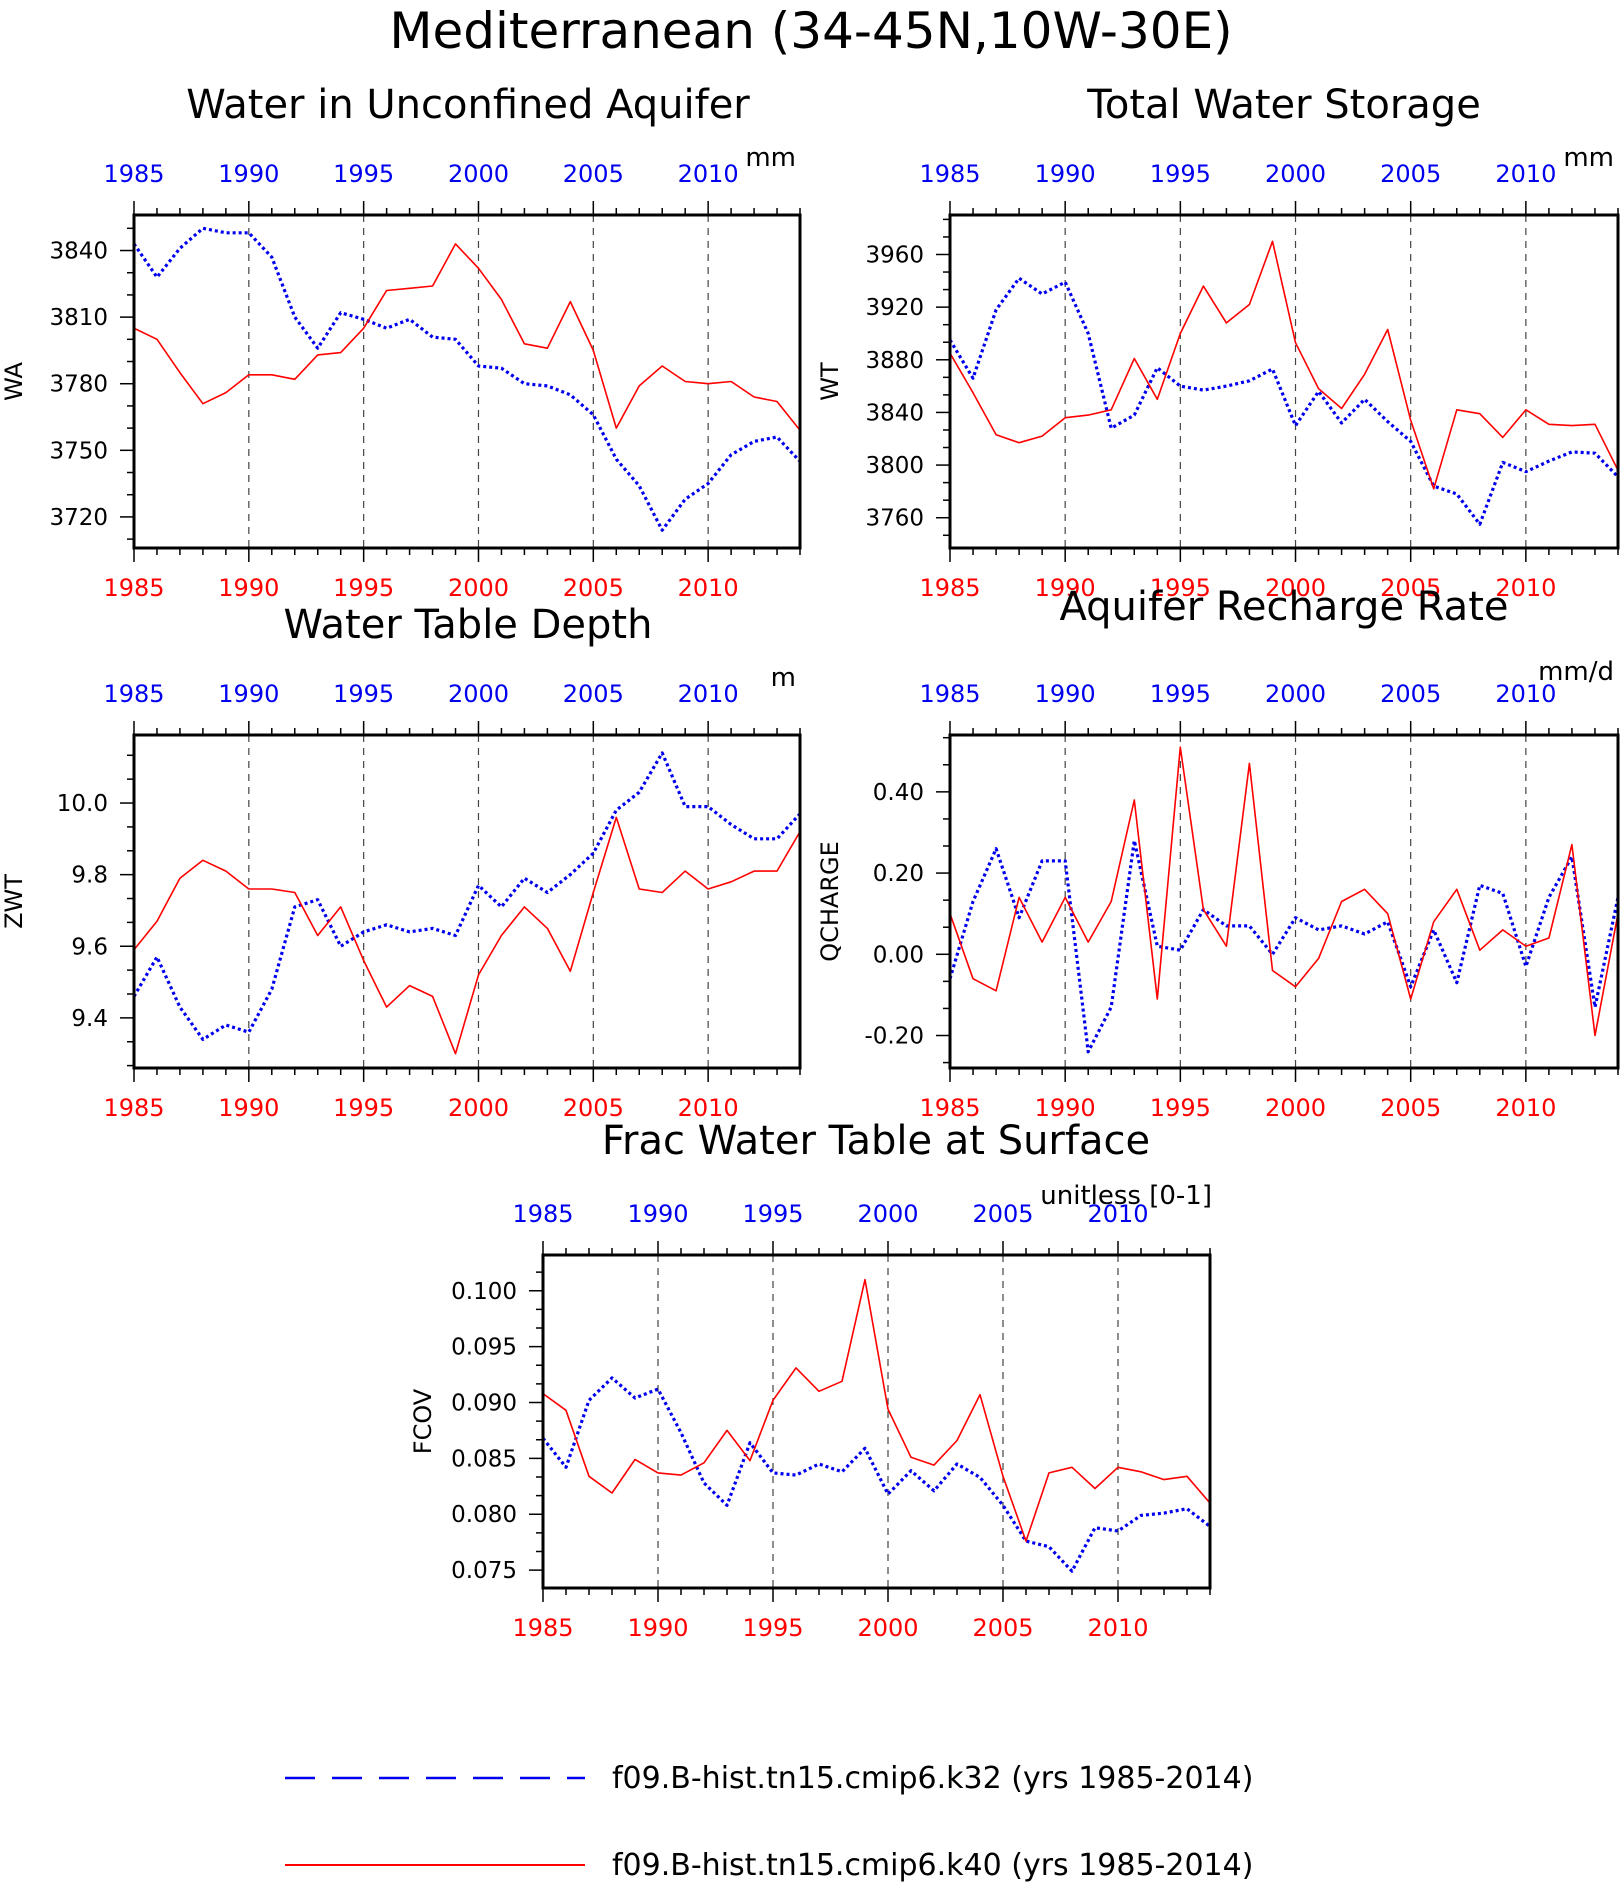 The image size is (1621, 1884). What do you see at coordinates (830, 381) in the screenshot?
I see `y-axis-label: WT` at bounding box center [830, 381].